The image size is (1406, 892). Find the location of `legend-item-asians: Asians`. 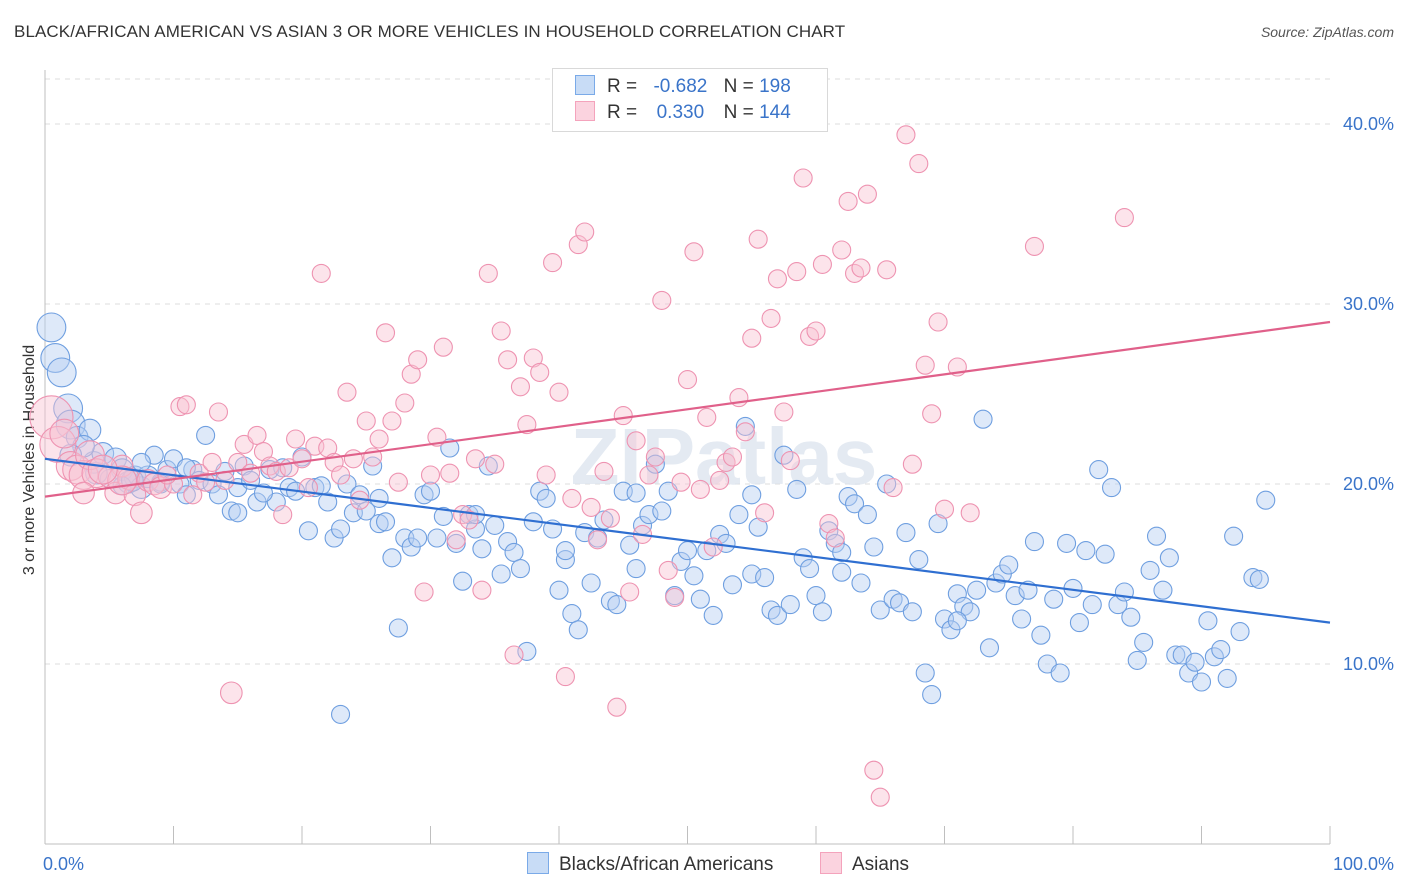

legend-item-asians: Asians is located at coordinates (864, 864).